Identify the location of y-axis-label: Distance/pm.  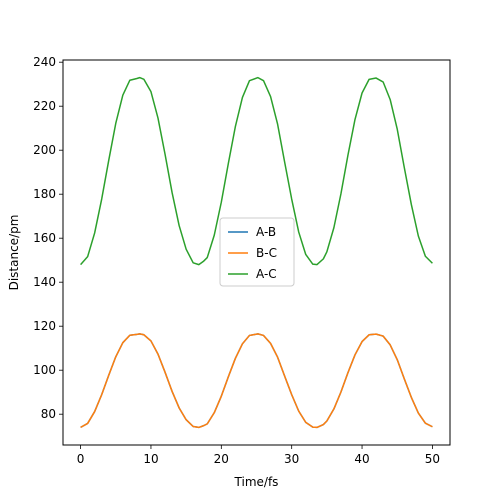
(14, 253).